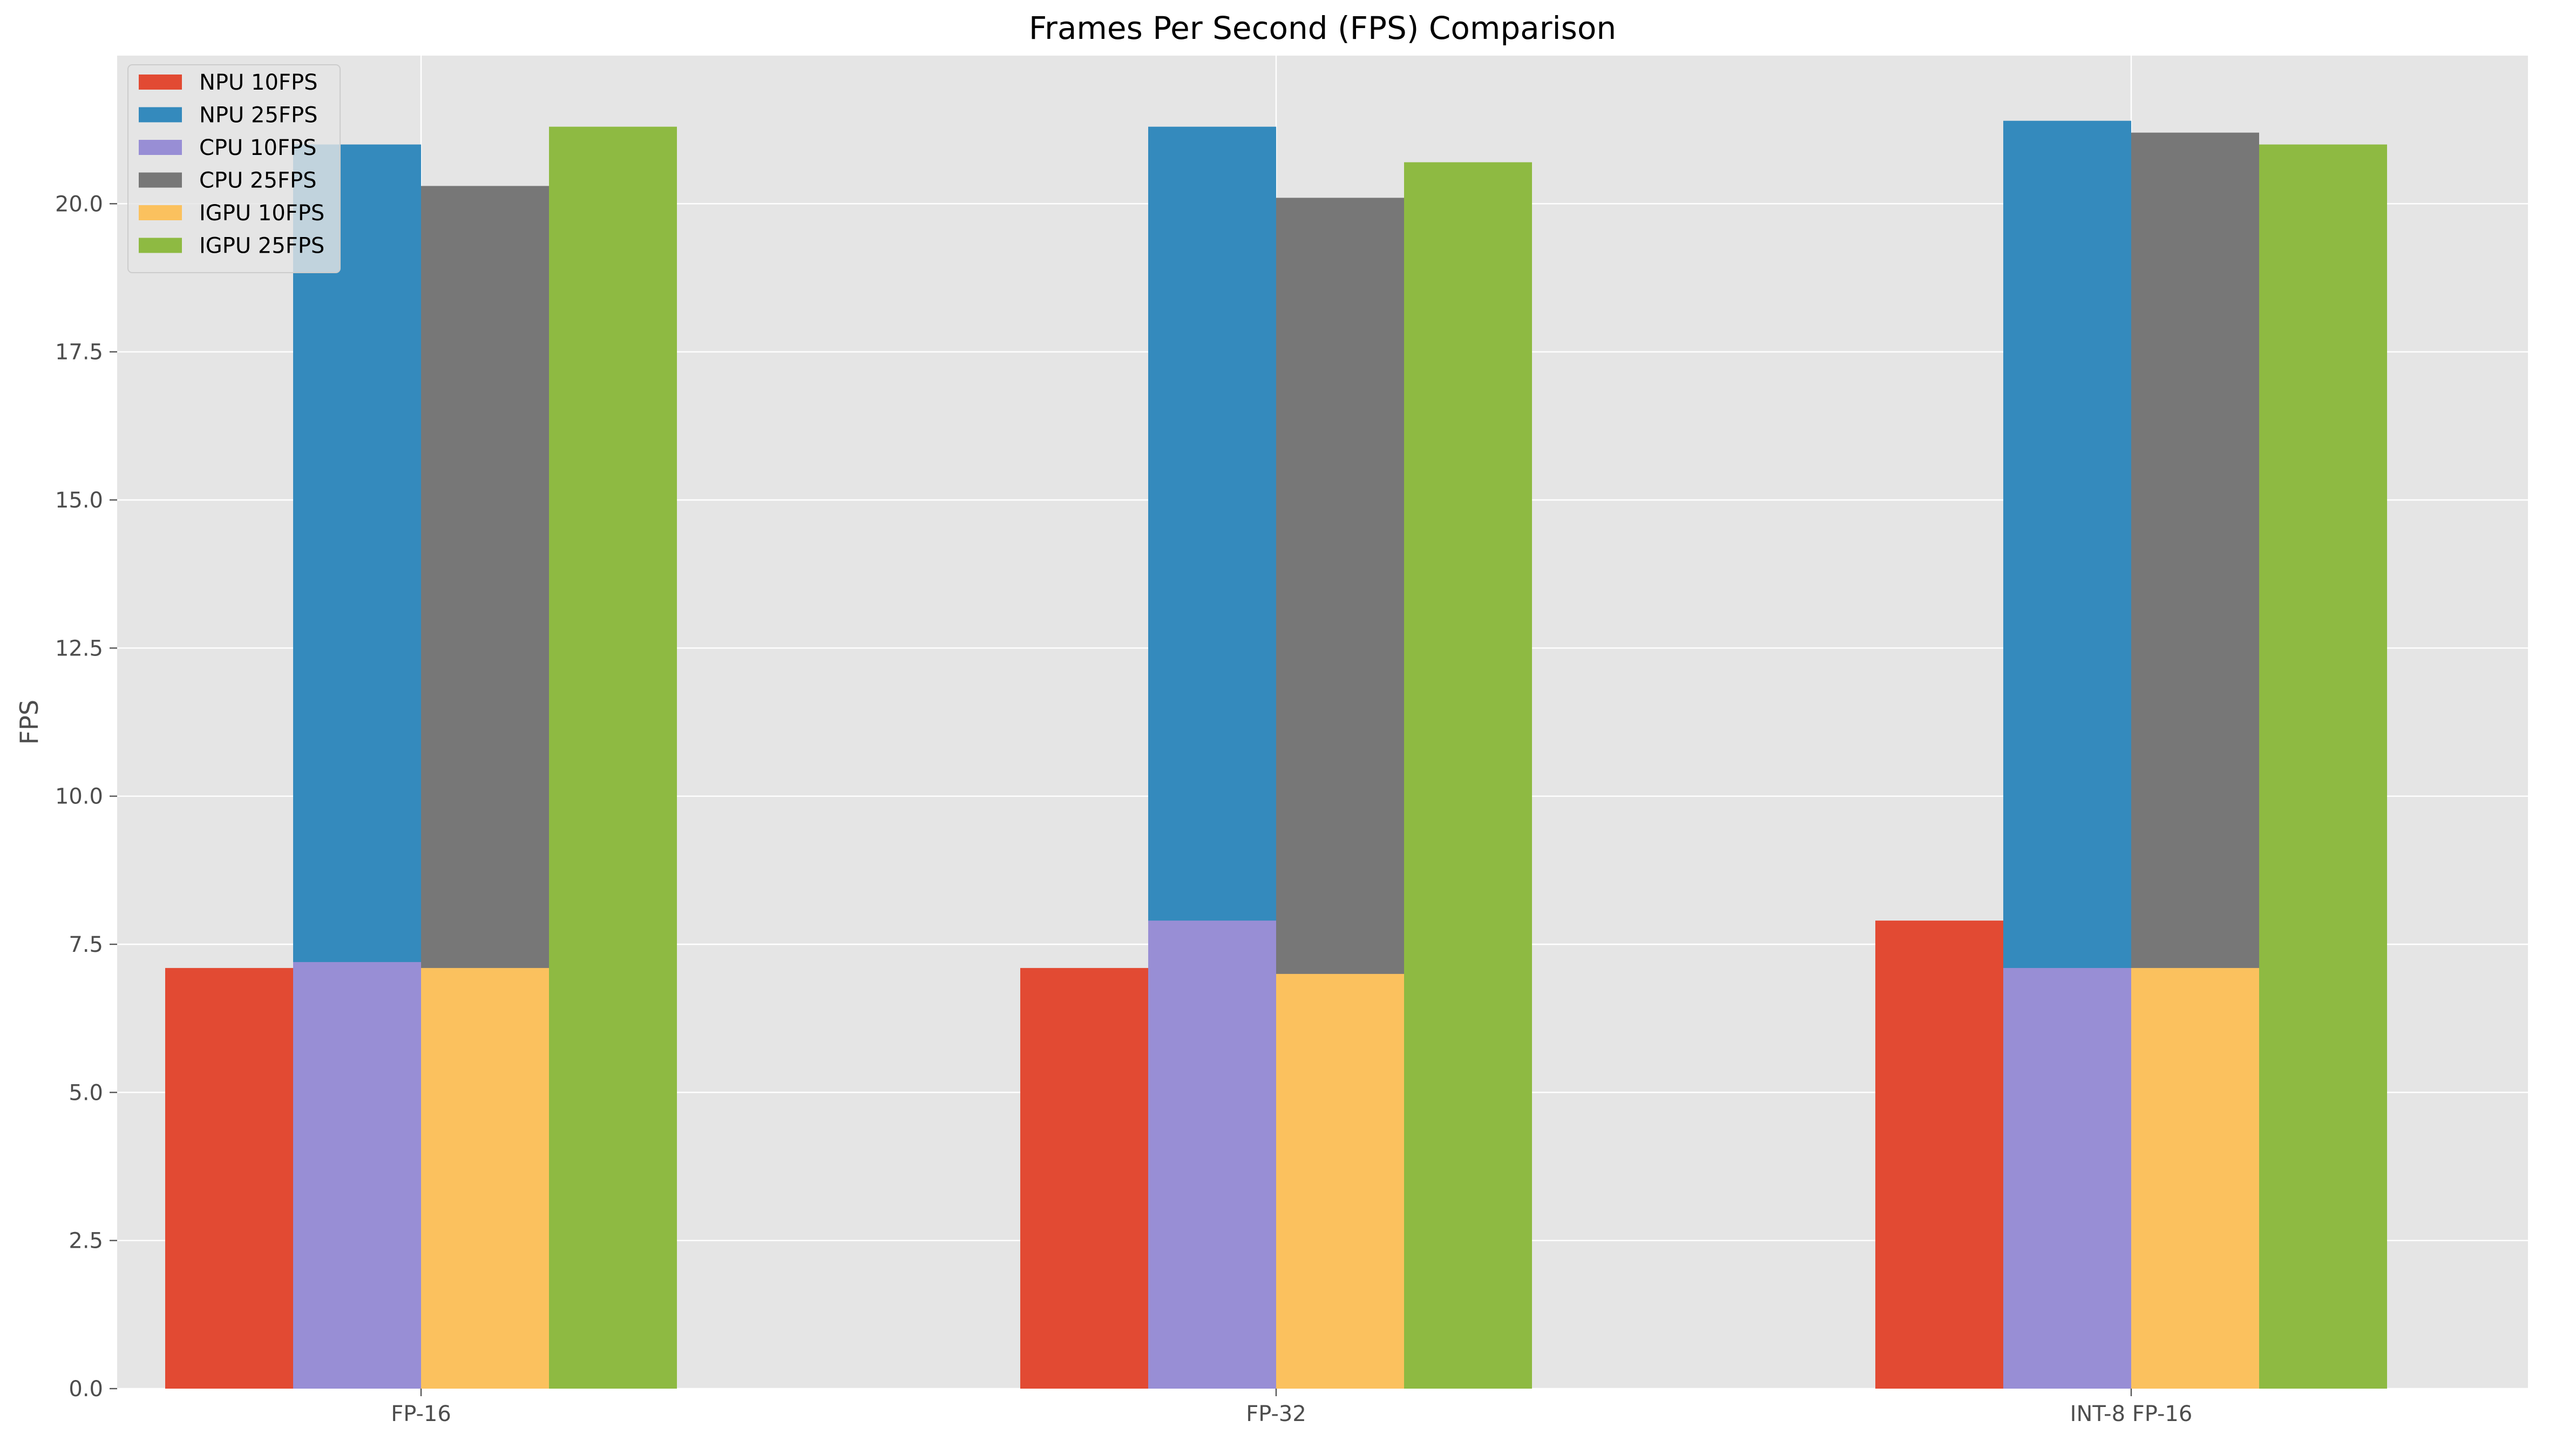 This screenshot has height=1441, width=2576. What do you see at coordinates (79, 648) in the screenshot?
I see `y-tick-label: 12.5` at bounding box center [79, 648].